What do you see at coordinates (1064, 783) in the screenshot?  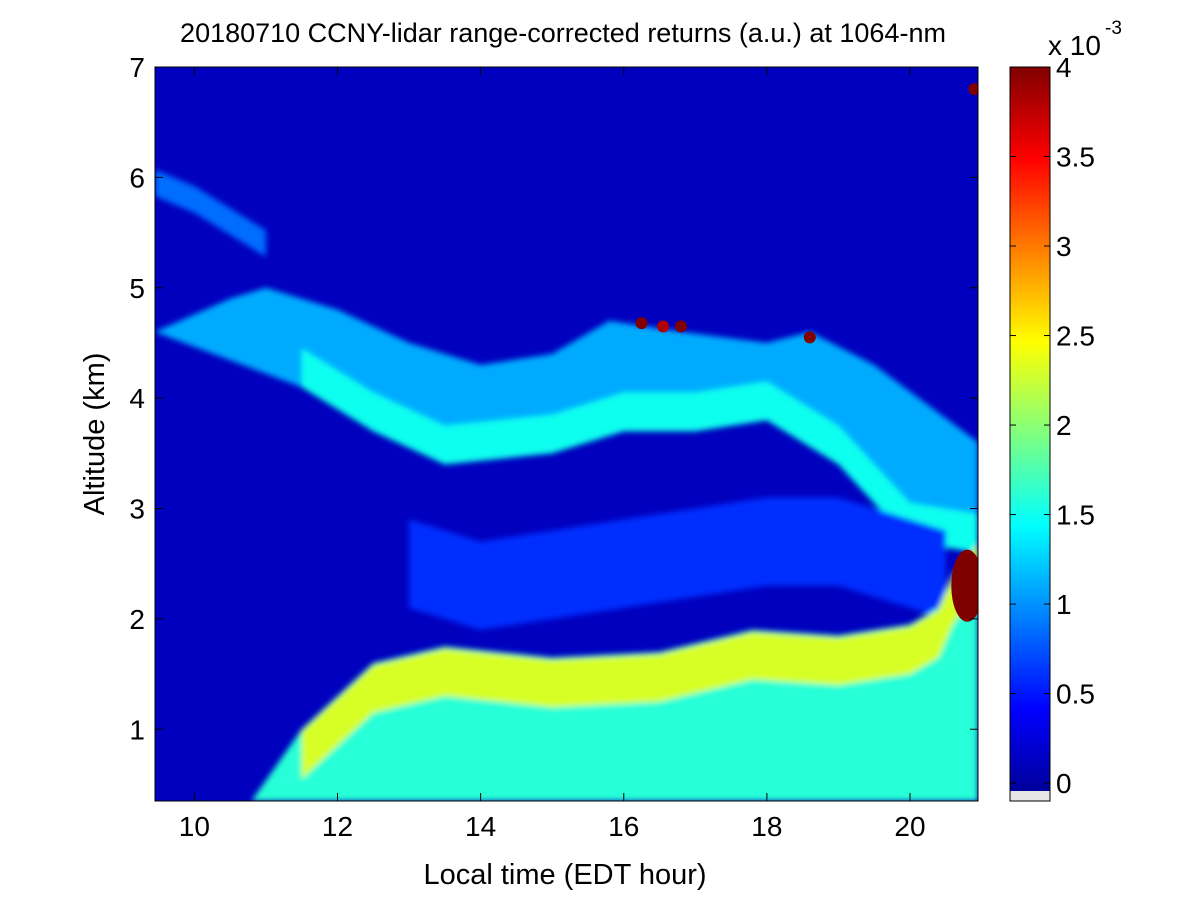 I see `colorbar-tick-label: 0` at bounding box center [1064, 783].